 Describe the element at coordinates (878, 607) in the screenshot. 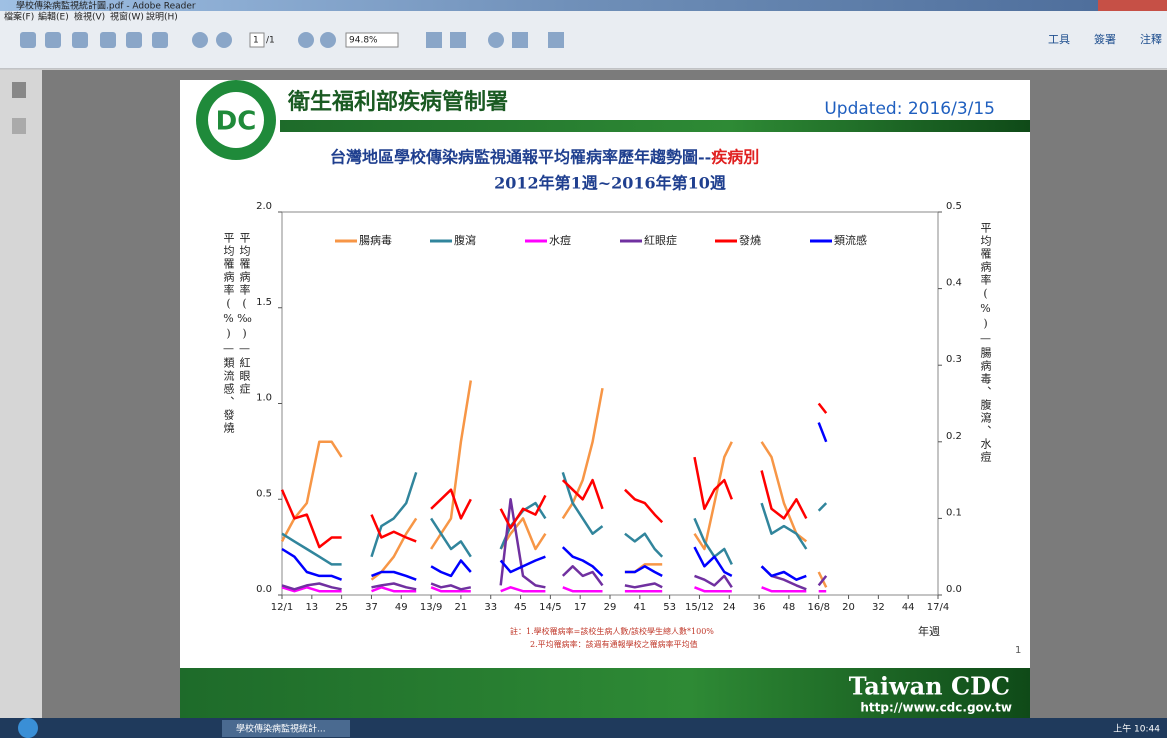

I see `x-tick-label: 32` at that location.